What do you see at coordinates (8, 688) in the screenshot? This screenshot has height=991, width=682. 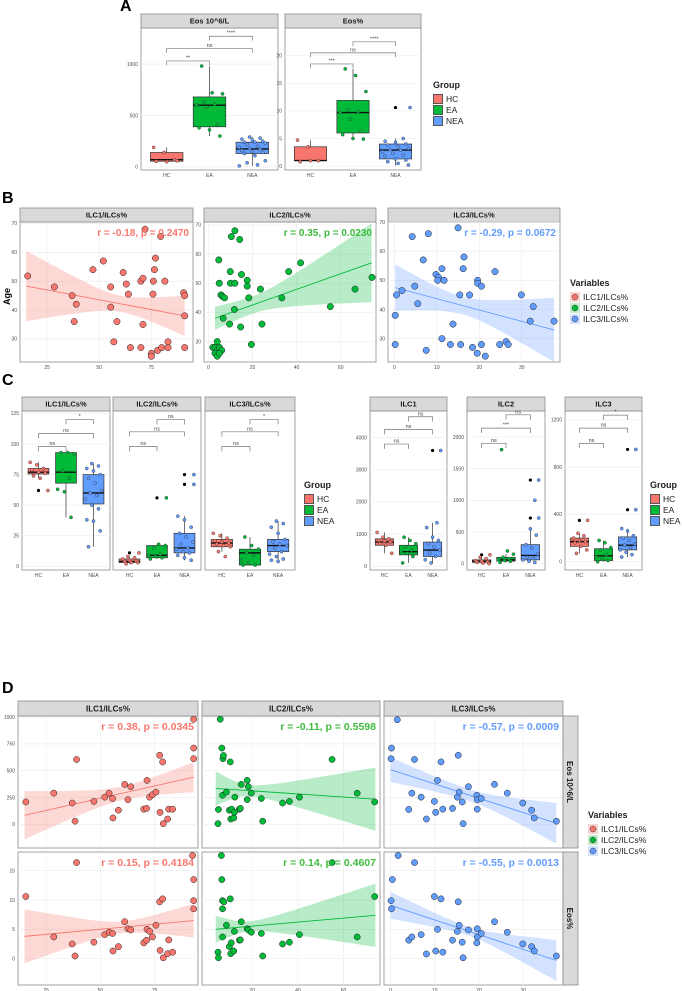 I see `panel-label-d: D` at bounding box center [8, 688].